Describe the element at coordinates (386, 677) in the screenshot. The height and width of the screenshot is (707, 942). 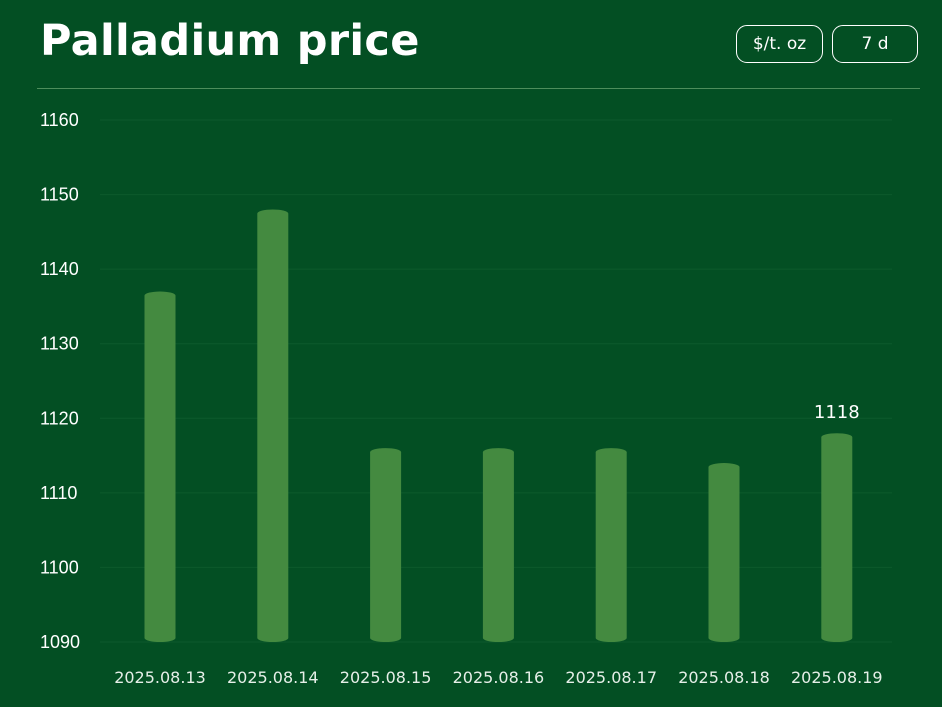
I see `x-tick-label: 2025.08.15` at that location.